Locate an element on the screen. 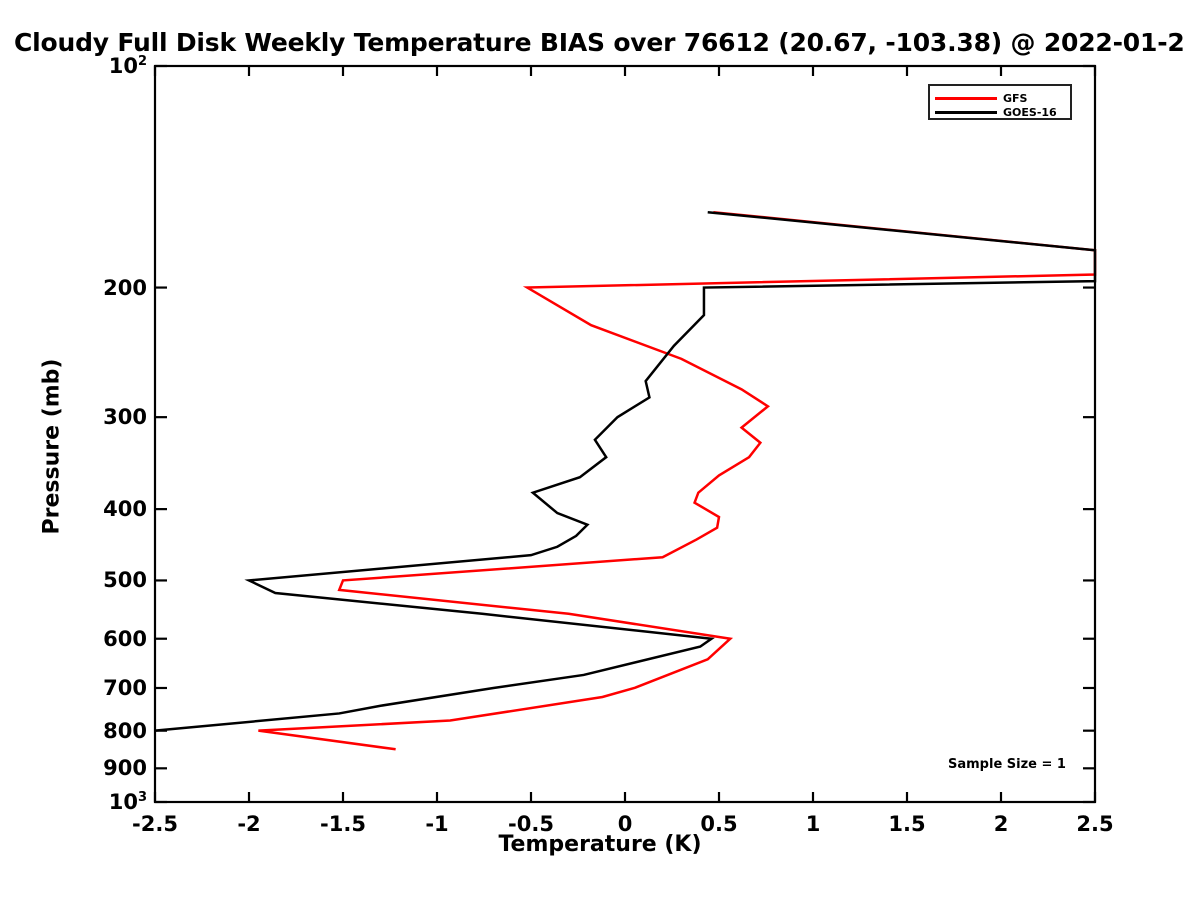 Image resolution: width=1200 pixels, height=900 pixels. y-axis-label: Pressure (mb) is located at coordinates (52, 446).